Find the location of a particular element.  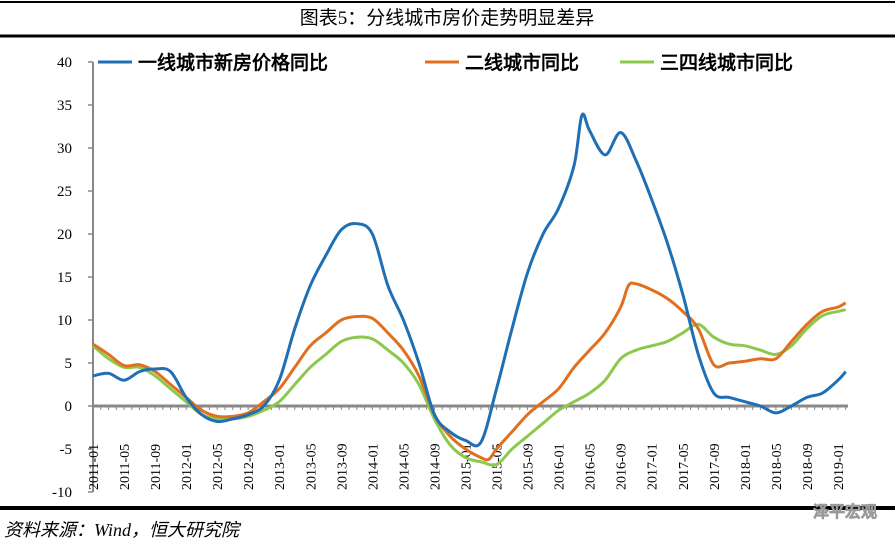

x-tick-label: 2015-09 is located at coordinates (529, 466).